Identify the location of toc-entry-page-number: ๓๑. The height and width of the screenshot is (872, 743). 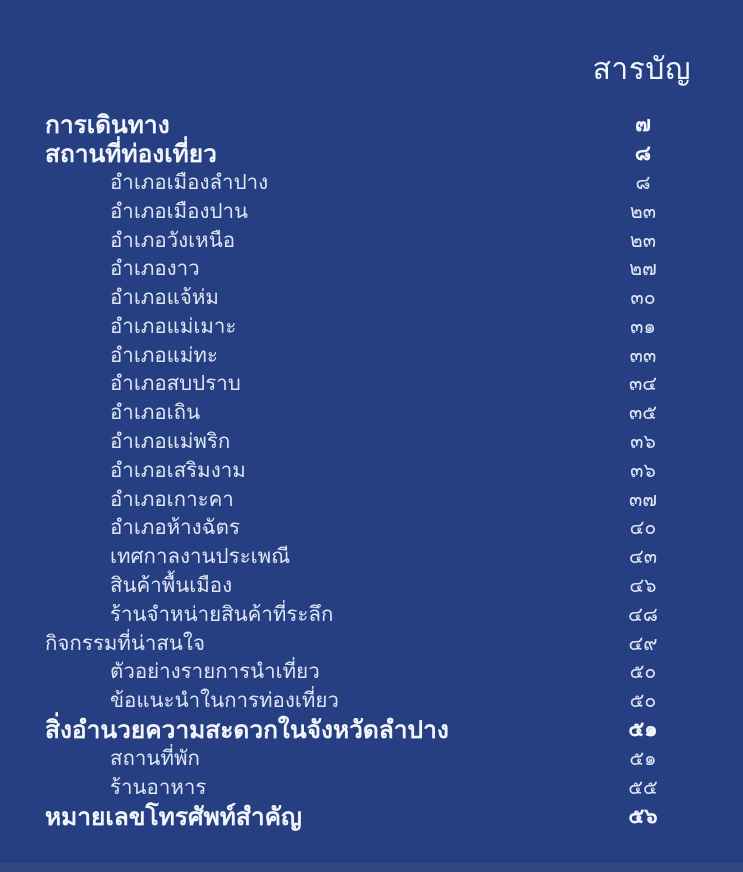
(643, 326).